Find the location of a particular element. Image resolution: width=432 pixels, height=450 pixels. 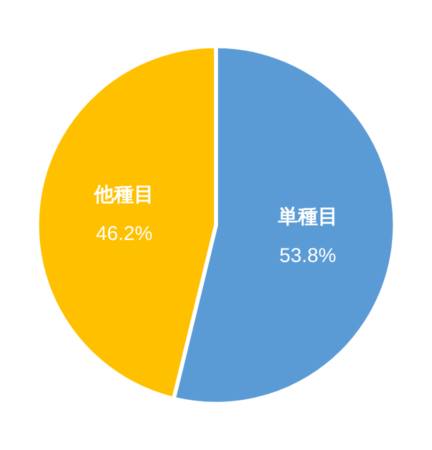

slice-label: 単種目 is located at coordinates (307, 216).